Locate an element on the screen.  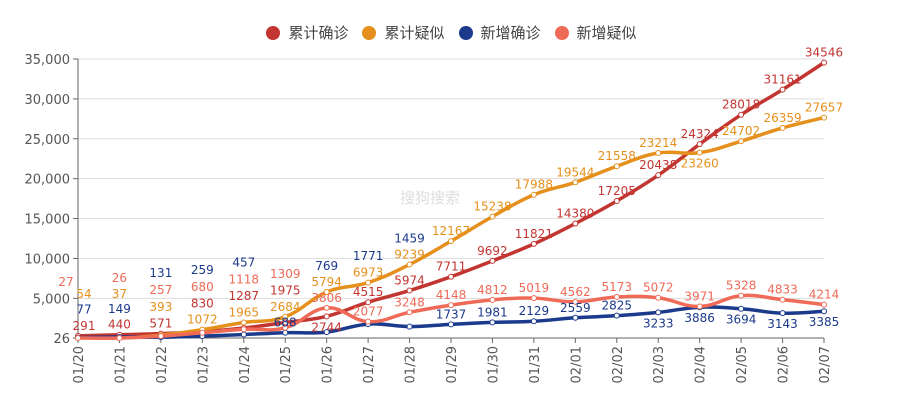
x-tick-label: 01/23 is located at coordinates (203, 364).